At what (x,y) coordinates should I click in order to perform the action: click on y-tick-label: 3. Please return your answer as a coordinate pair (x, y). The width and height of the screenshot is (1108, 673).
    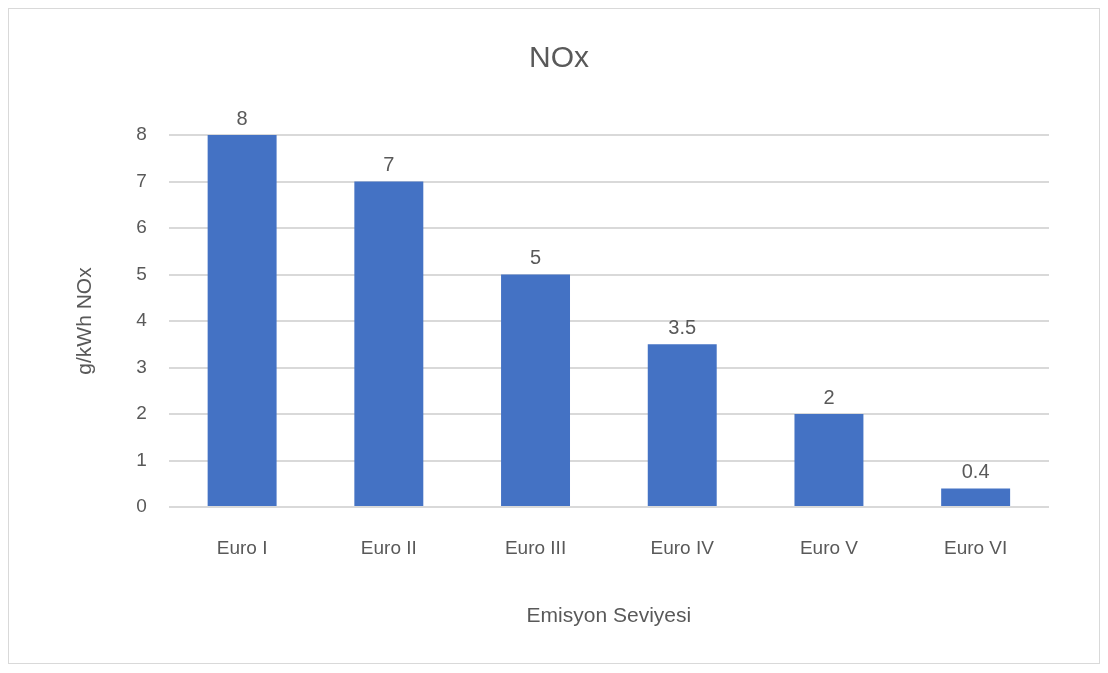
    Looking at the image, I should click on (141, 366).